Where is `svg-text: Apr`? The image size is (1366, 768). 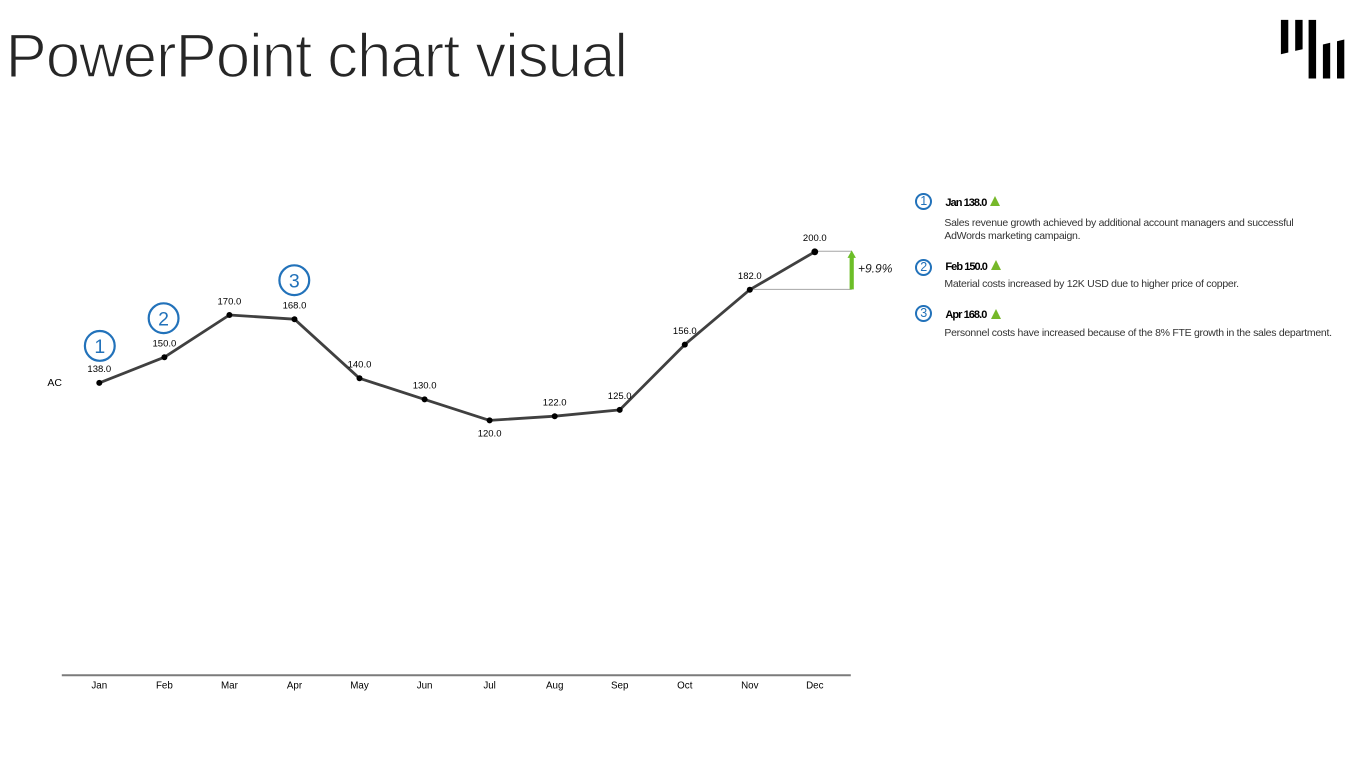
svg-text: Apr is located at coordinates (295, 685).